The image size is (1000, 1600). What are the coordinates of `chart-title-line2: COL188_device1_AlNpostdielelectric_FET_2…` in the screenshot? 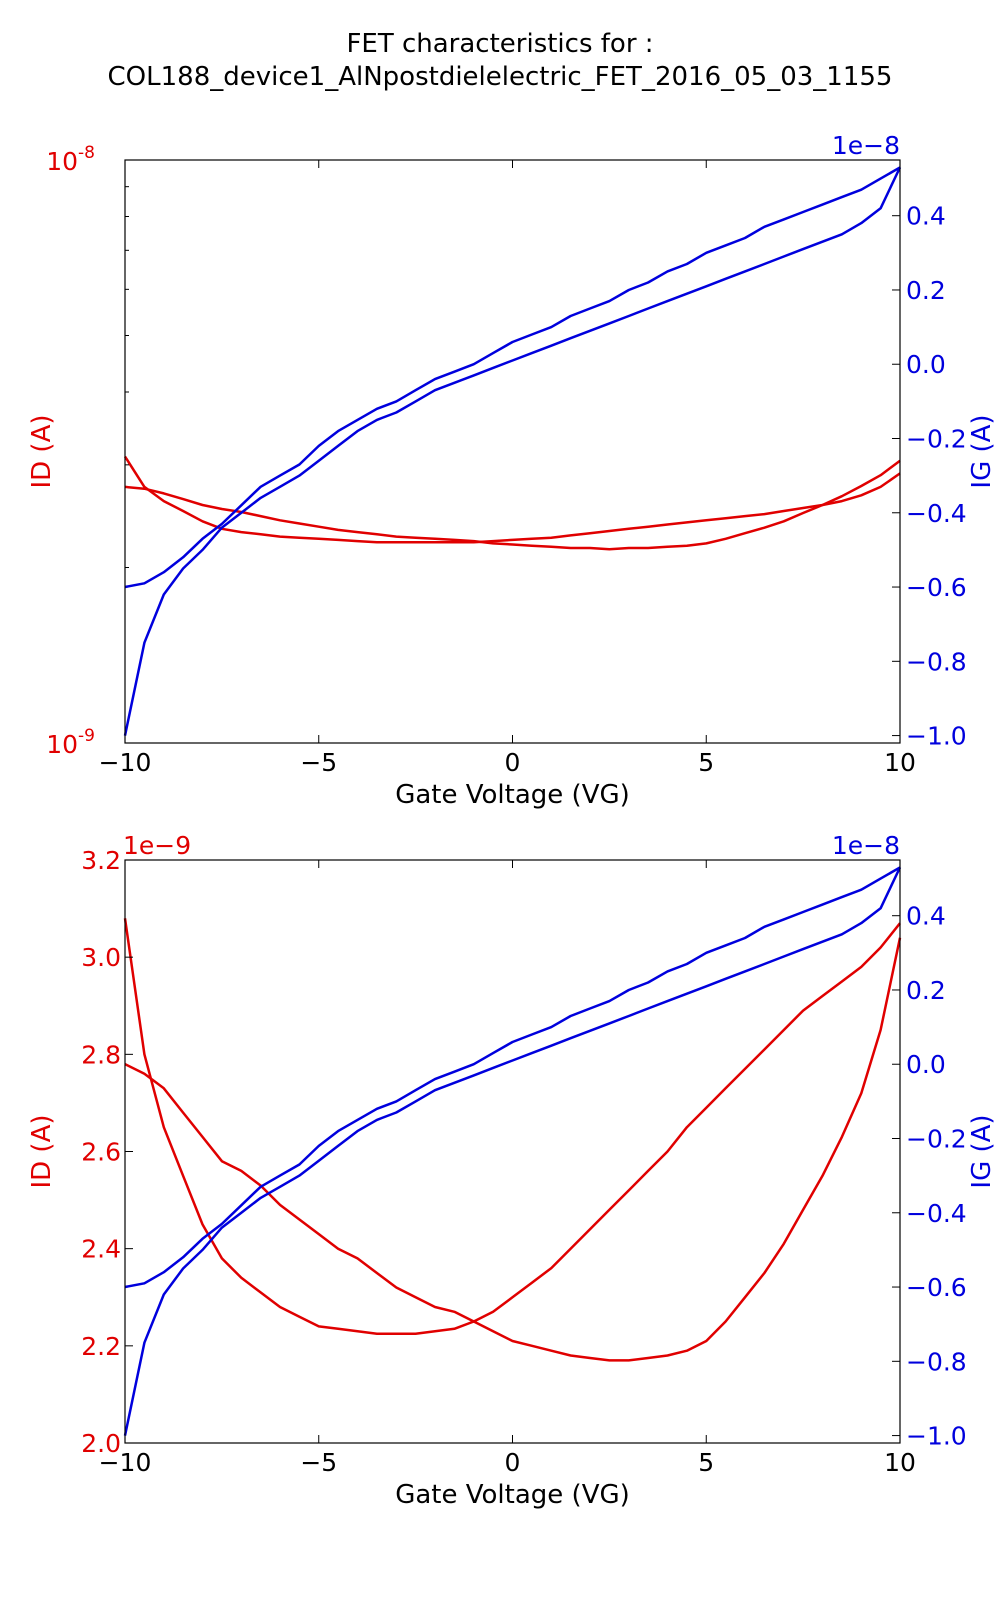 It's located at (500, 77).